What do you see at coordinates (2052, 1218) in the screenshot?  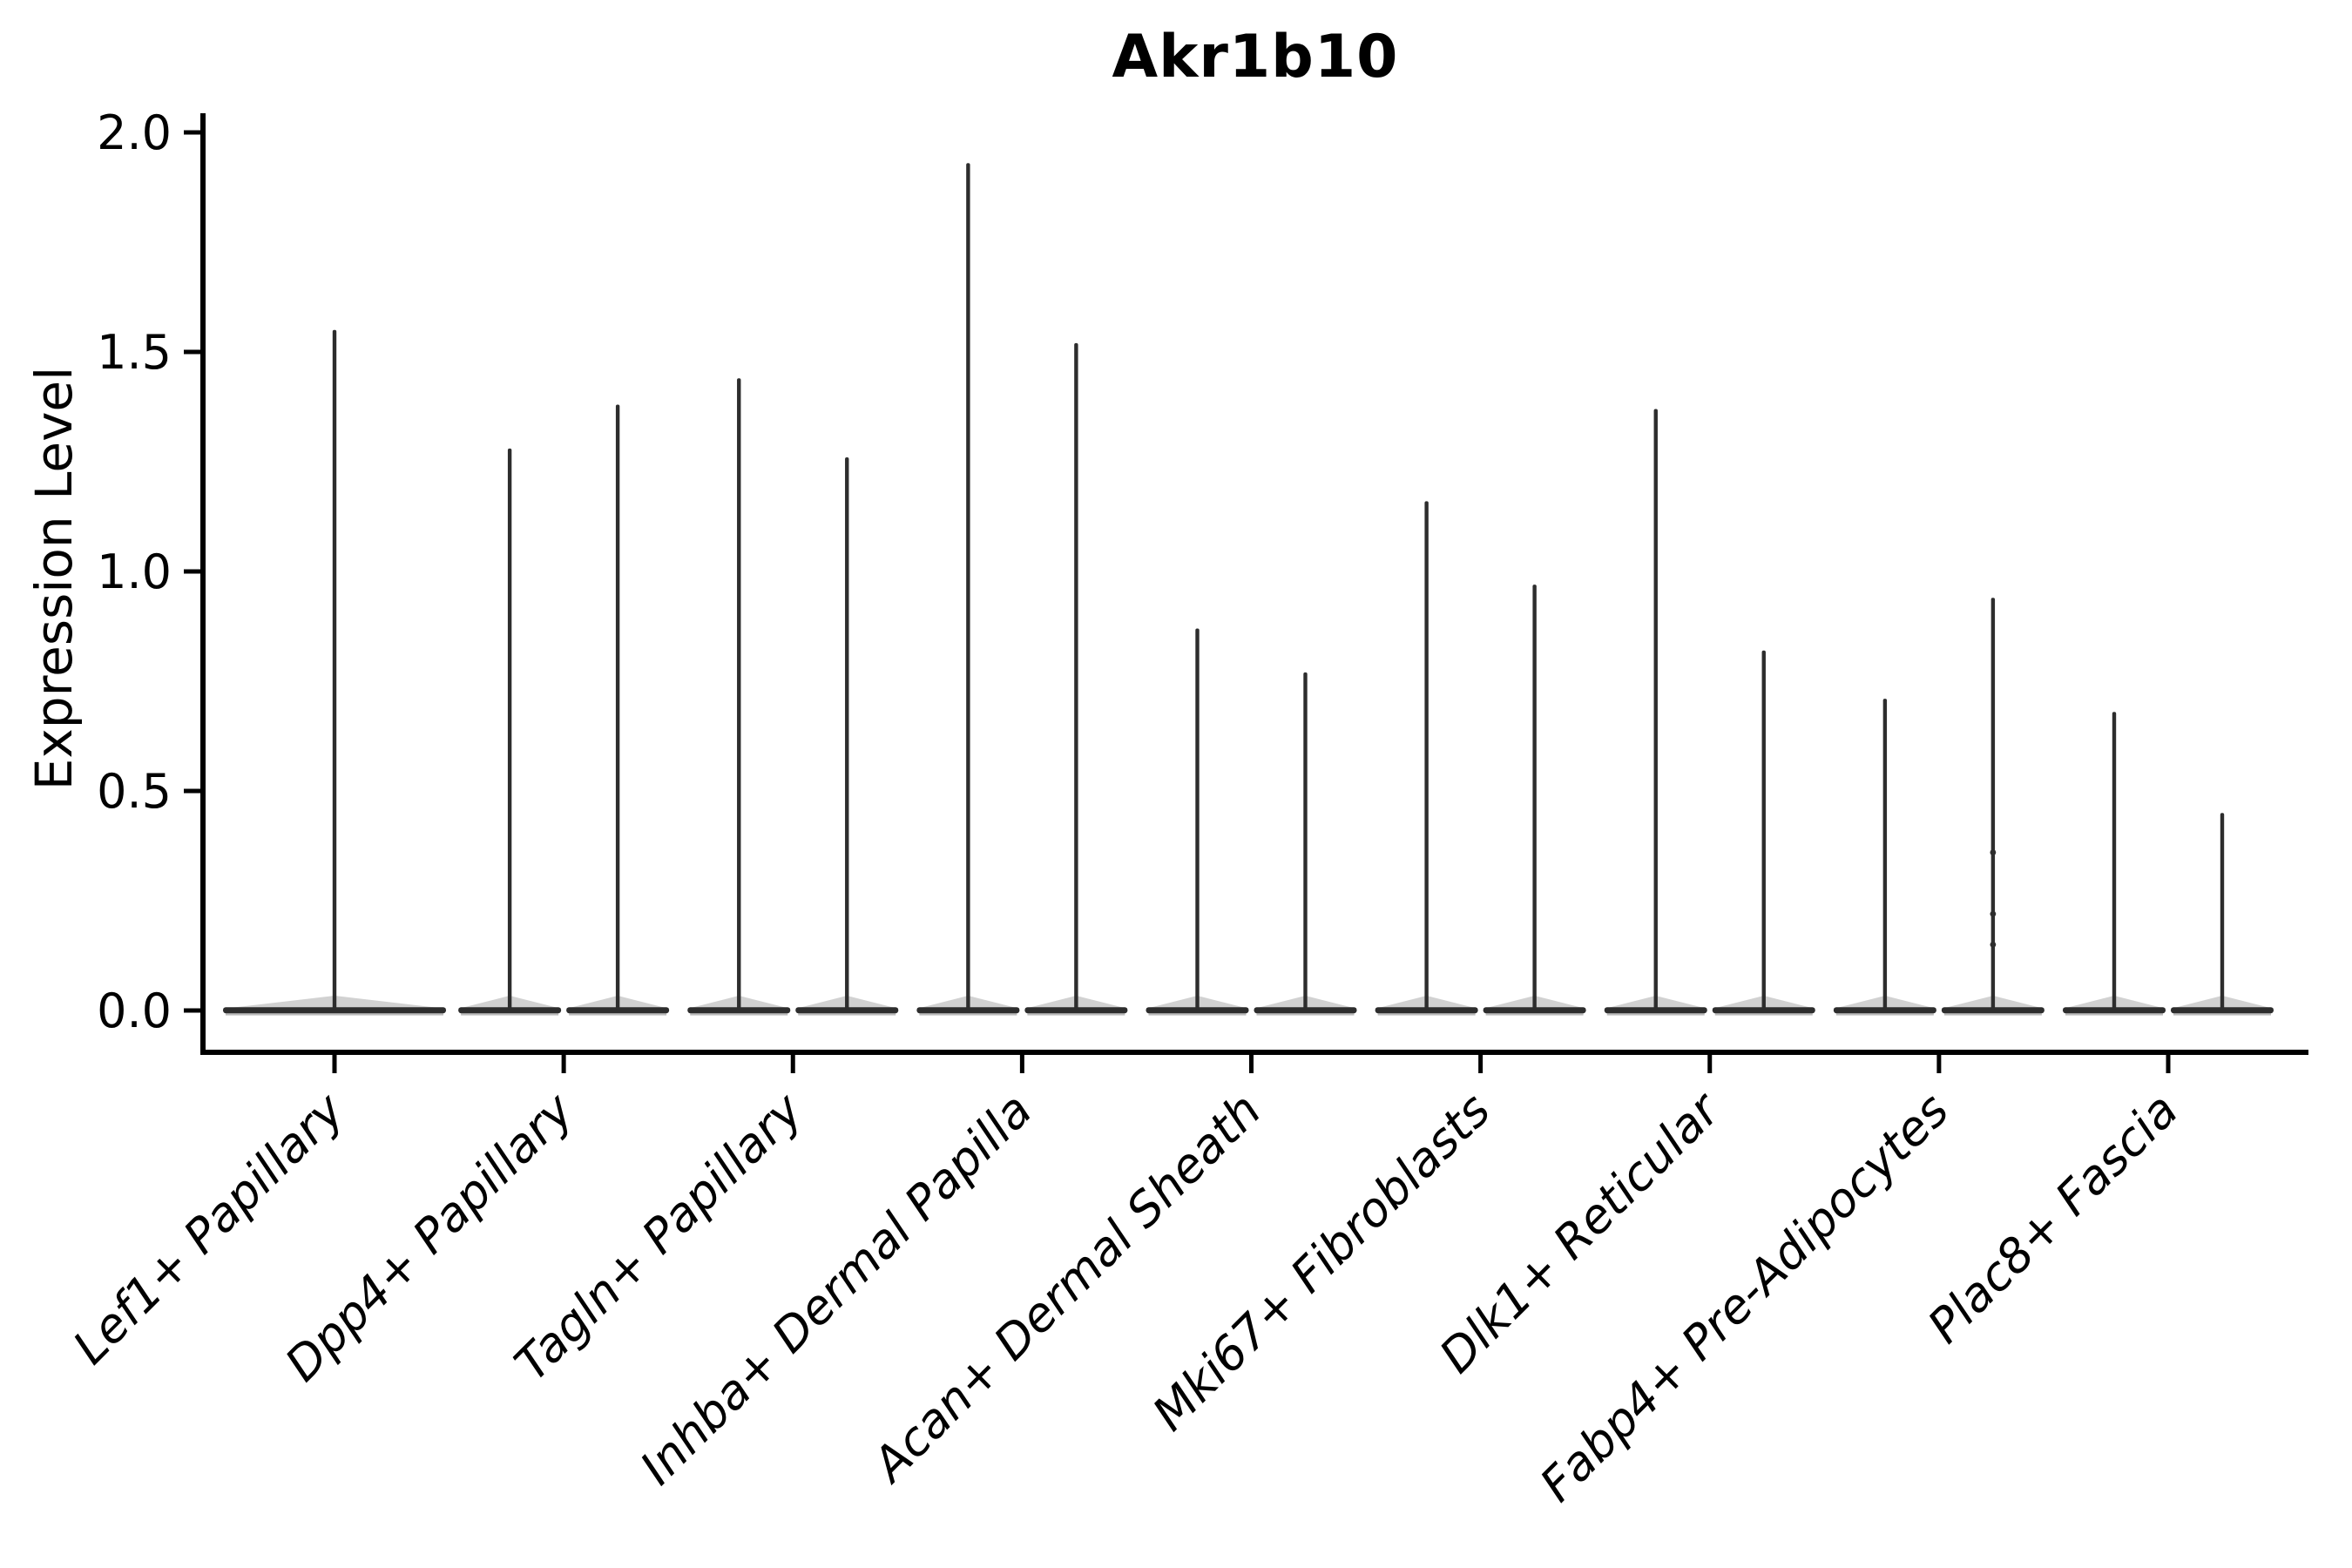 I see `x-category-label: Plac8+ Fascia` at bounding box center [2052, 1218].